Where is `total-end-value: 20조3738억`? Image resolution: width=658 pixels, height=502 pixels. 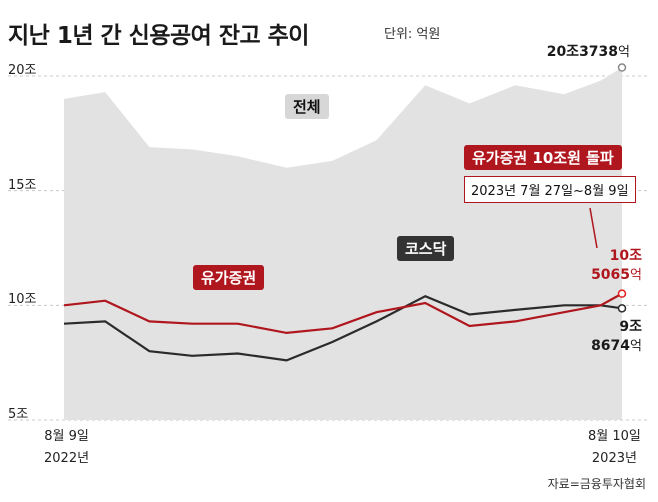
total-end-value: 20조3738억 is located at coordinates (588, 52).